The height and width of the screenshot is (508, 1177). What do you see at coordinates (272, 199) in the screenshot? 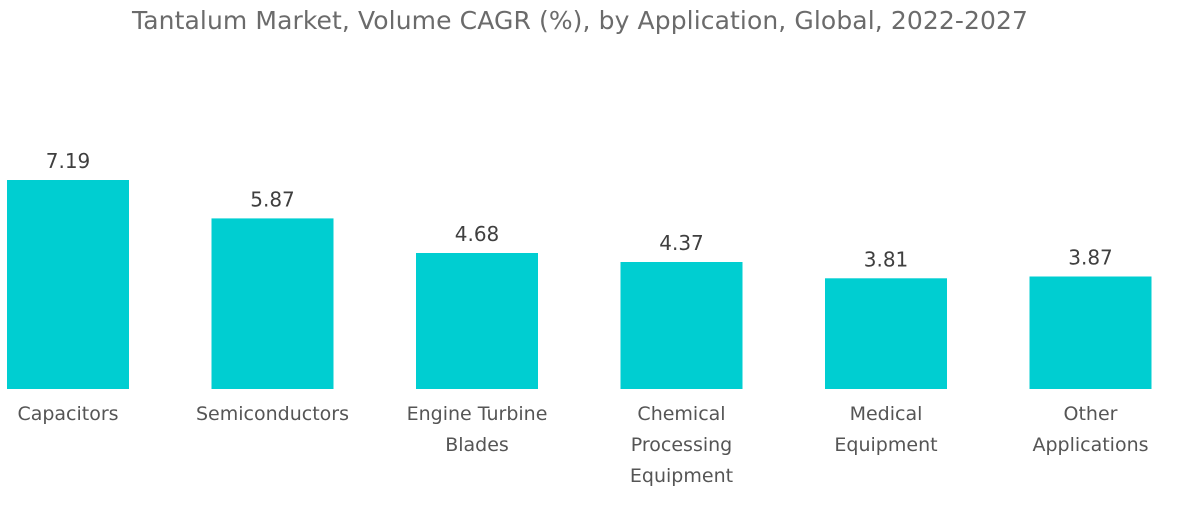
I see `value-label-1: 5.87` at bounding box center [272, 199].